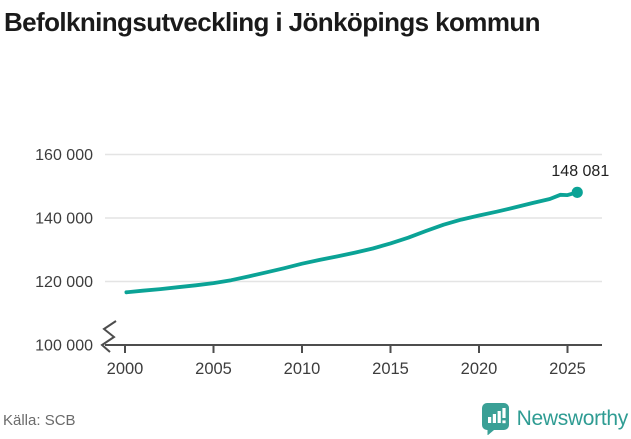 This screenshot has height=439, width=631. Describe the element at coordinates (390, 369) in the screenshot. I see `svg-text: 2015` at that location.